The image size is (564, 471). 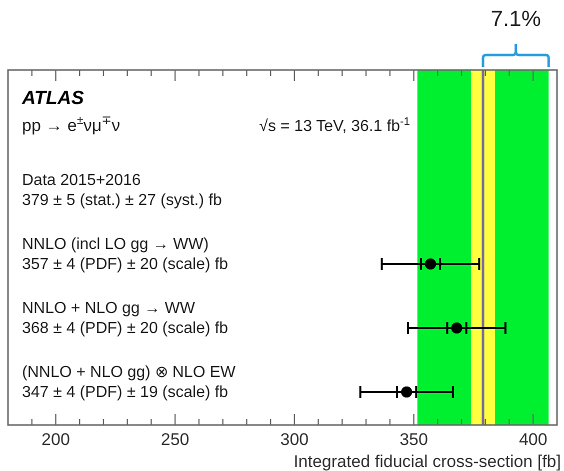 I want to click on y-tick-label: Data 2015+2016 379 ± 5 (stat.) ± 27 (syst.) fb, so click(x=122, y=190).